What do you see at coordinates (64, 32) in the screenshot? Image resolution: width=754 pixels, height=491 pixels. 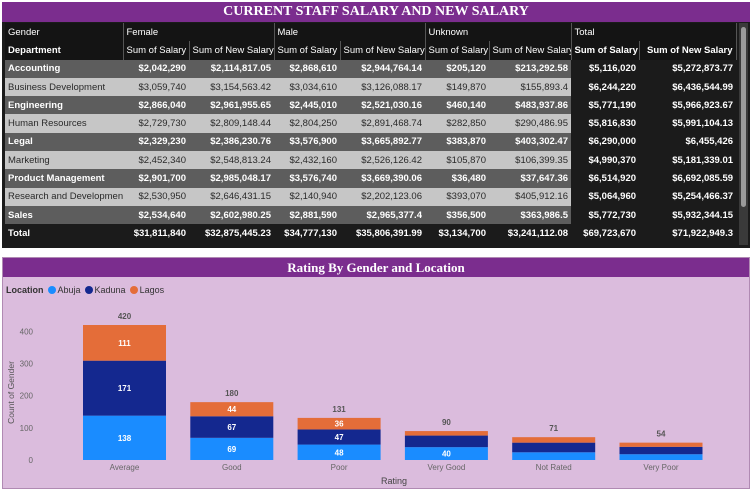 I see `gender-header: Gender` at bounding box center [64, 32].